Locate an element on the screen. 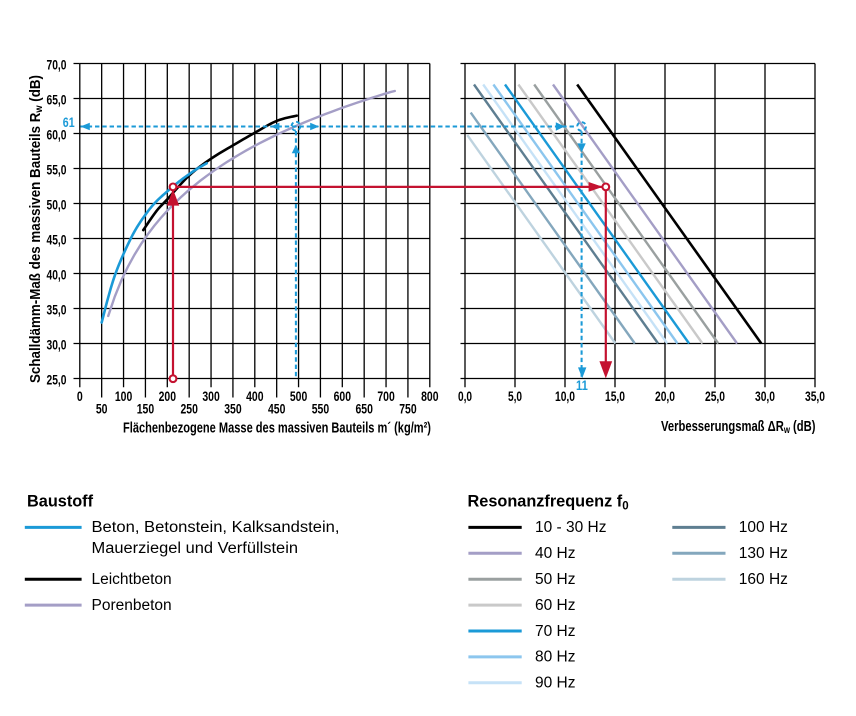  svg-text: 90 Hz is located at coordinates (555, 683).